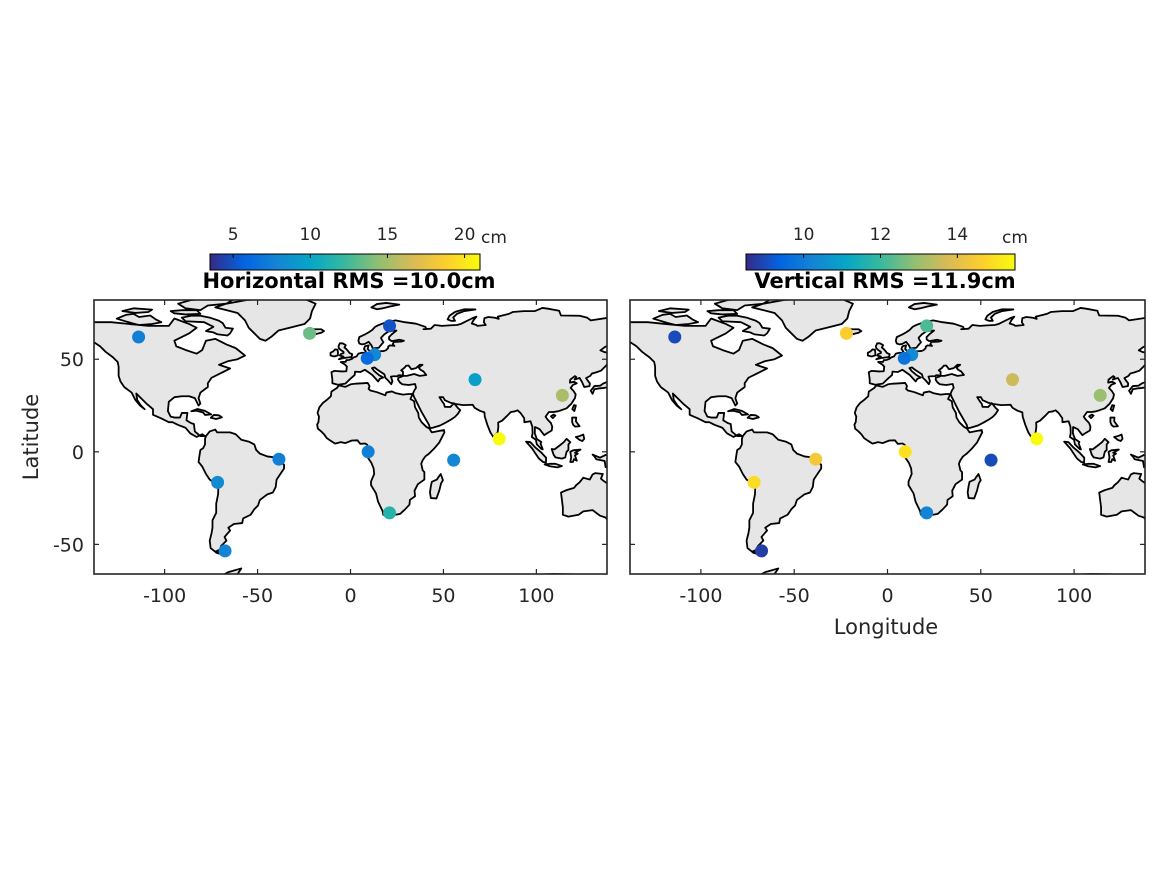 Image resolution: width=1167 pixels, height=875 pixels. What do you see at coordinates (388, 235) in the screenshot?
I see `colorbar-tick-label: 15` at bounding box center [388, 235].